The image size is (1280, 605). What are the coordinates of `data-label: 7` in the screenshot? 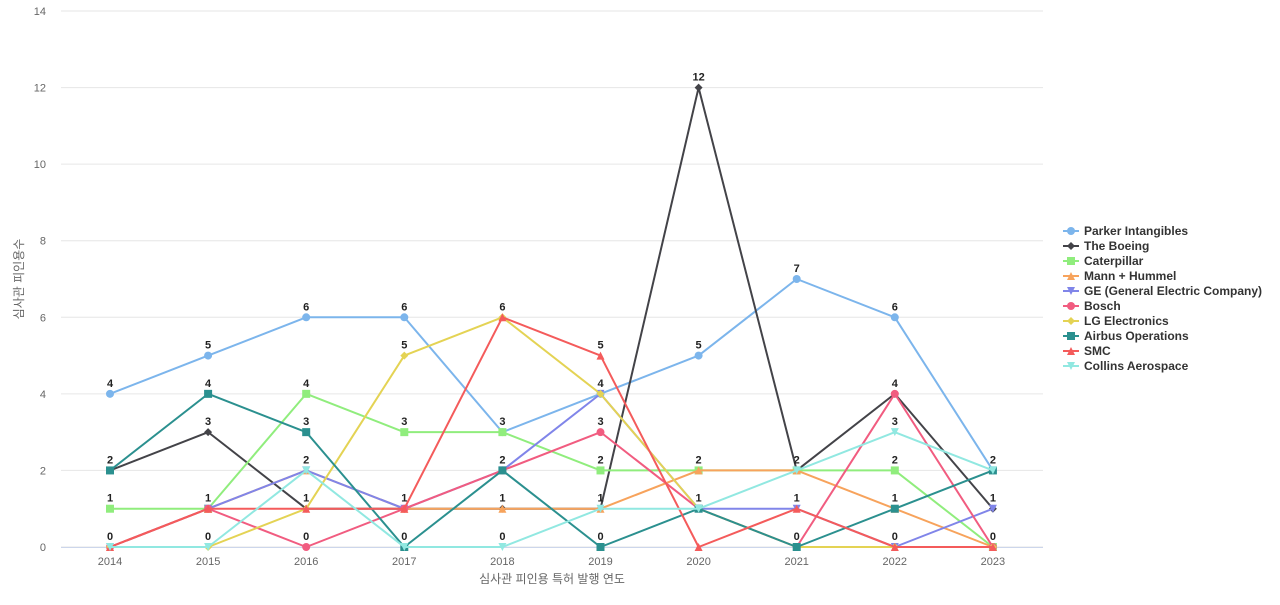 It's located at (797, 269).